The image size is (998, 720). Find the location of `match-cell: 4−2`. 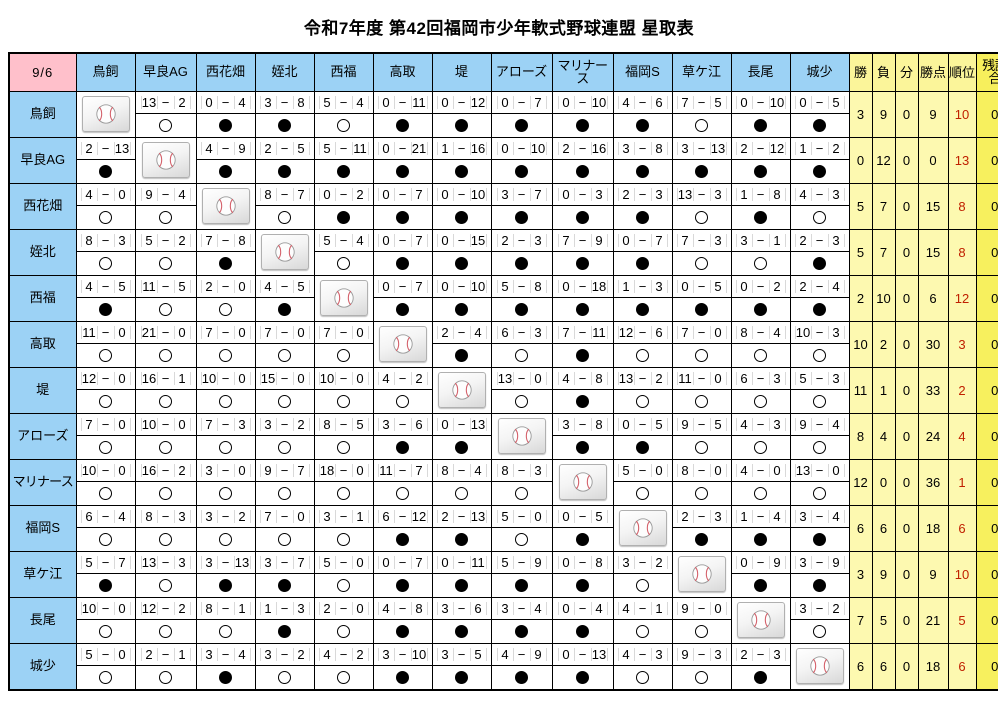

match-cell: 4−2 is located at coordinates (402, 390).